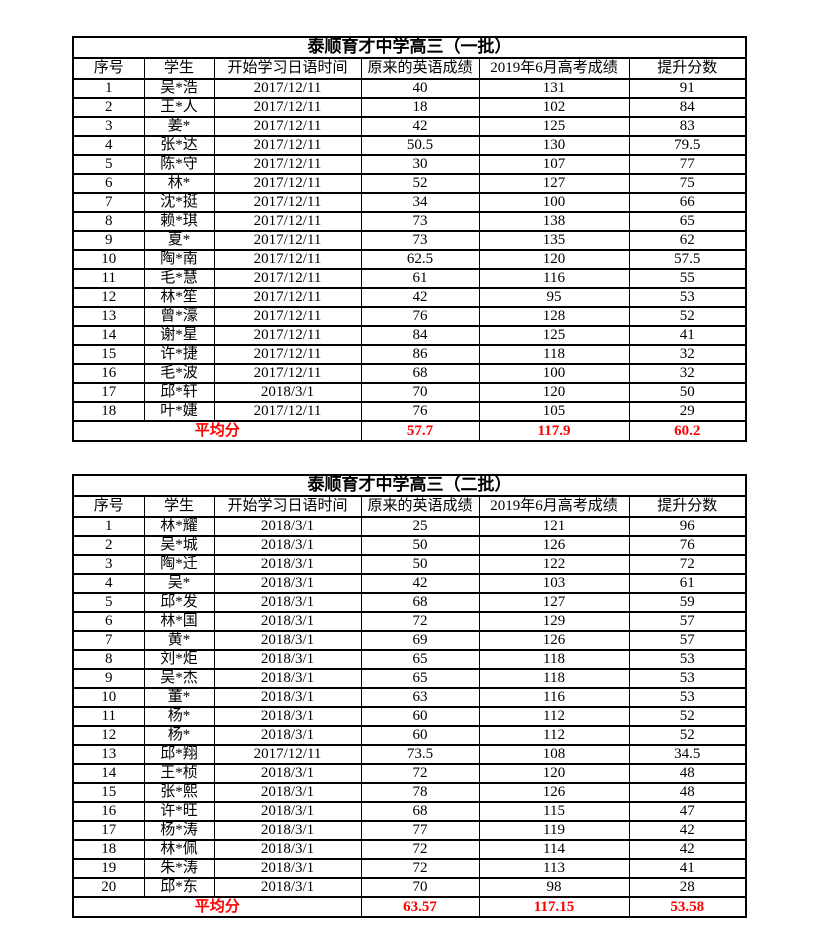 The height and width of the screenshot is (951, 818). Describe the element at coordinates (217, 907) in the screenshot. I see `average-label: 平均分` at that location.